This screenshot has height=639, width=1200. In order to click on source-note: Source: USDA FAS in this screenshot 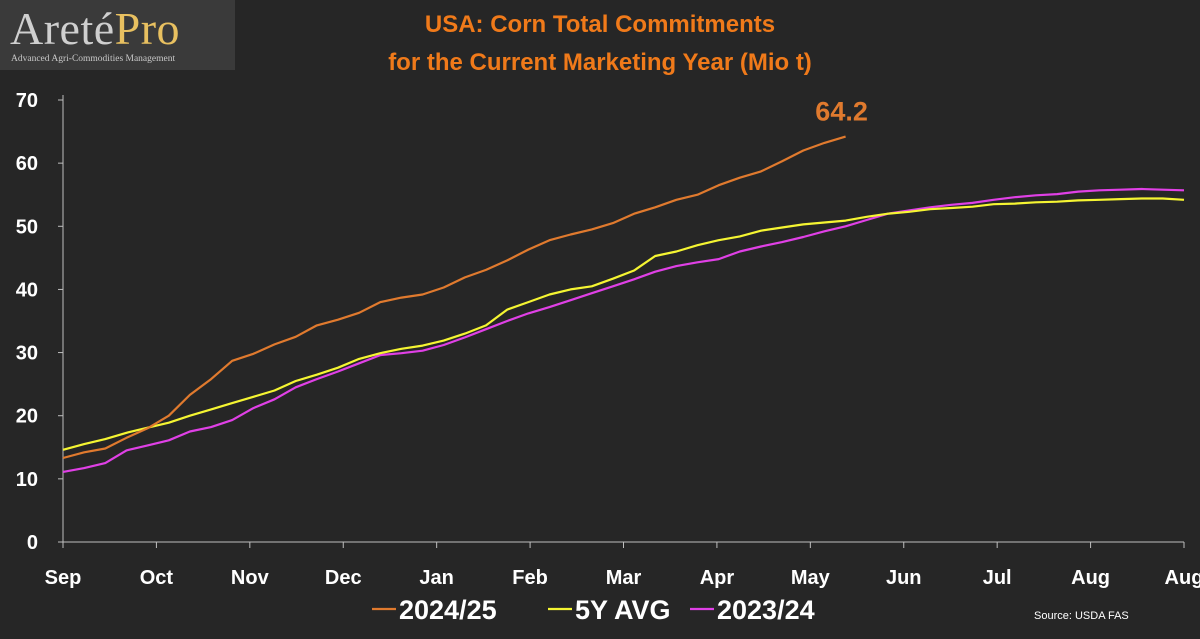, I will do `click(1081, 616)`.